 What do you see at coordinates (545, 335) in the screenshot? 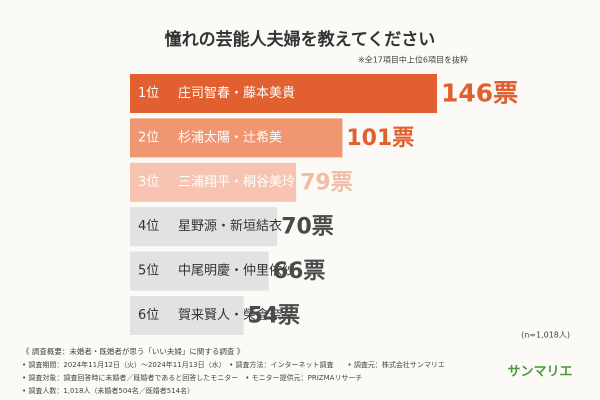
I see `sample-note: (n=1,018人)` at bounding box center [545, 335].